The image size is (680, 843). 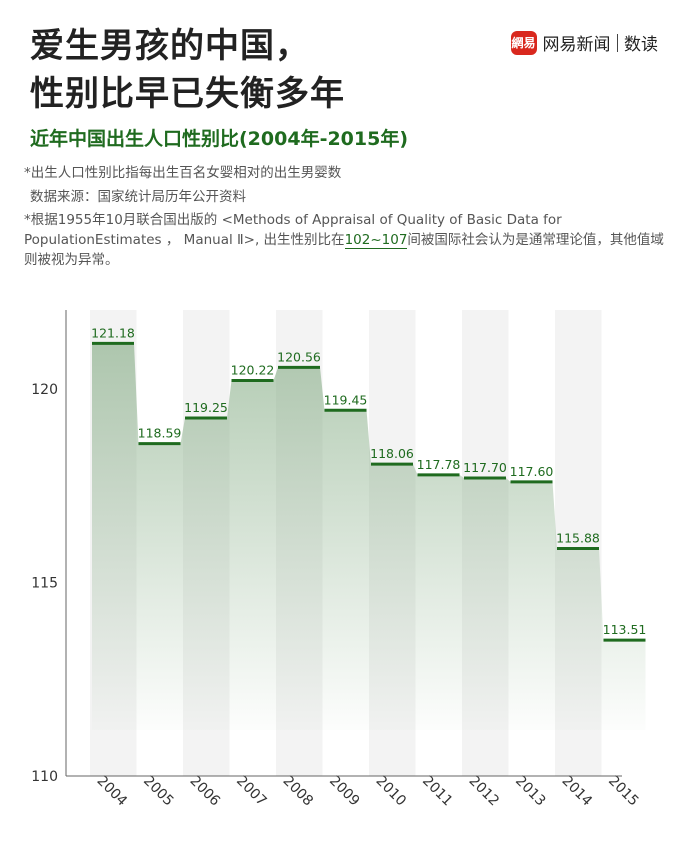 I want to click on value-label-2010: 118.06, so click(x=392, y=453).